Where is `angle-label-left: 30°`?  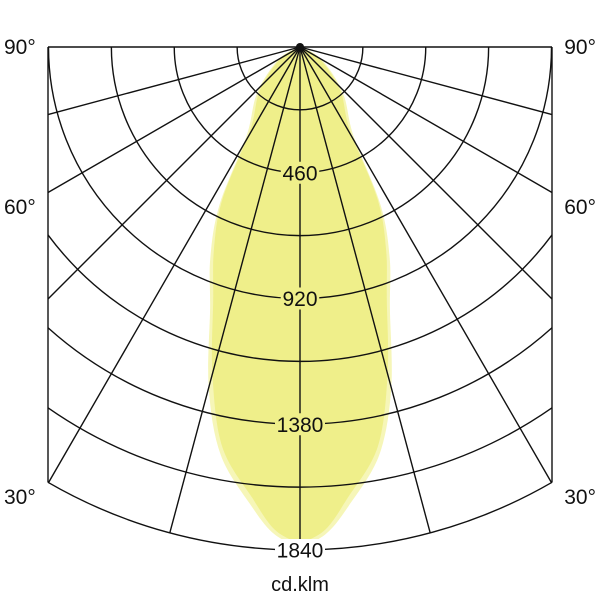 angle-label-left: 30° is located at coordinates (20, 497).